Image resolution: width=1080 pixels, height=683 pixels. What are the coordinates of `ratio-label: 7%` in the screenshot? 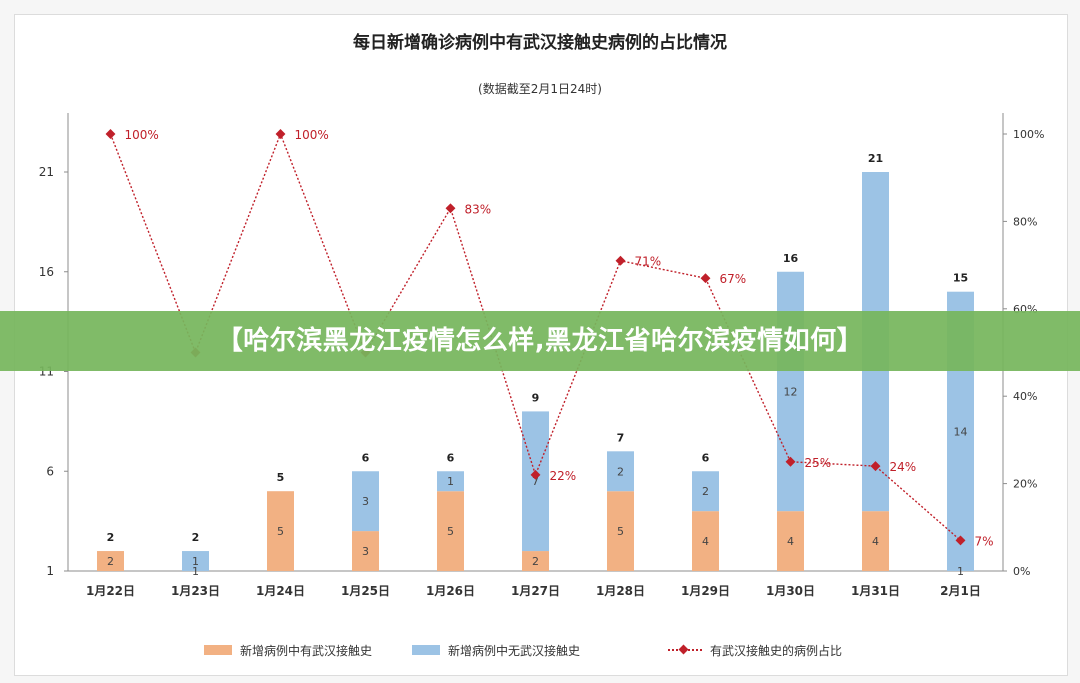 It's located at (984, 541).